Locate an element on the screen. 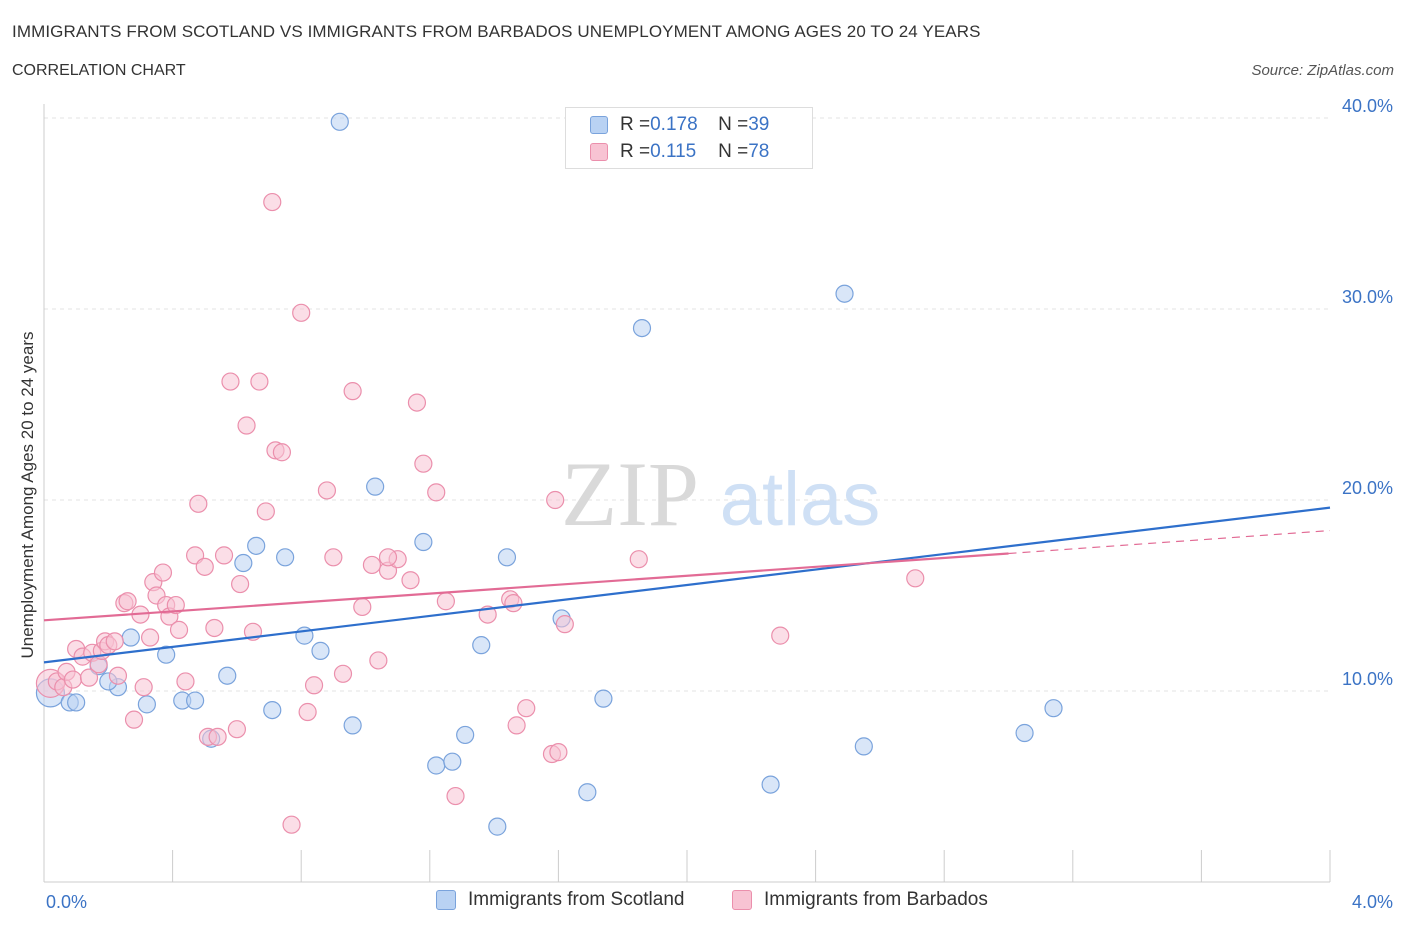 The width and height of the screenshot is (1406, 930). x-tick-label: 0.0% is located at coordinates (66, 902).